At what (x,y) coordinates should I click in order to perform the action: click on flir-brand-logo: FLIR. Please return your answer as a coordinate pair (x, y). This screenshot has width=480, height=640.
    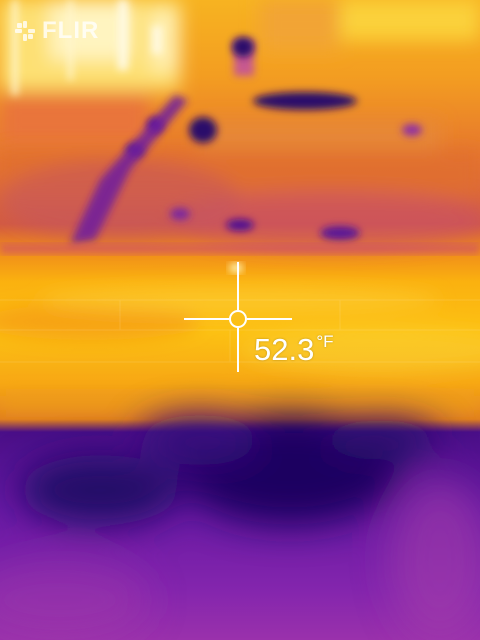
    Looking at the image, I should click on (56, 31).